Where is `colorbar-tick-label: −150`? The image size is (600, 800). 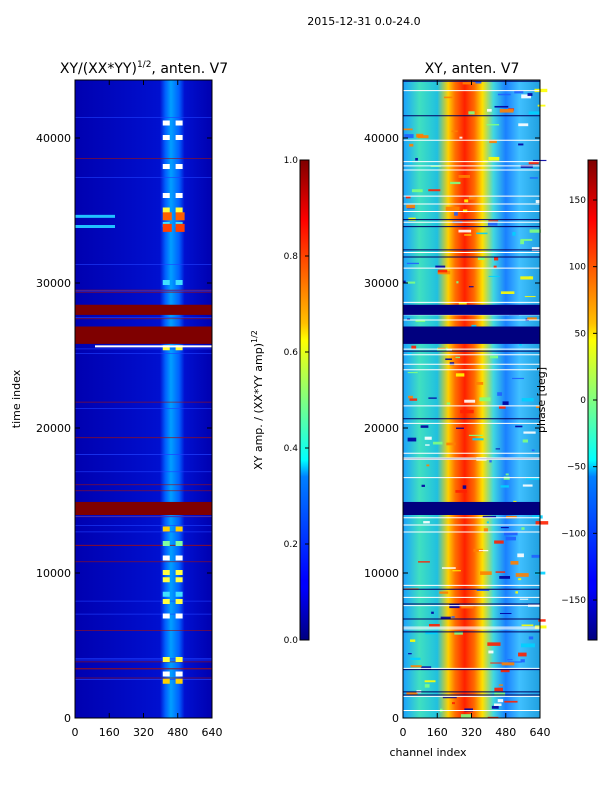
colorbar-tick-label: −150 is located at coordinates (573, 601).